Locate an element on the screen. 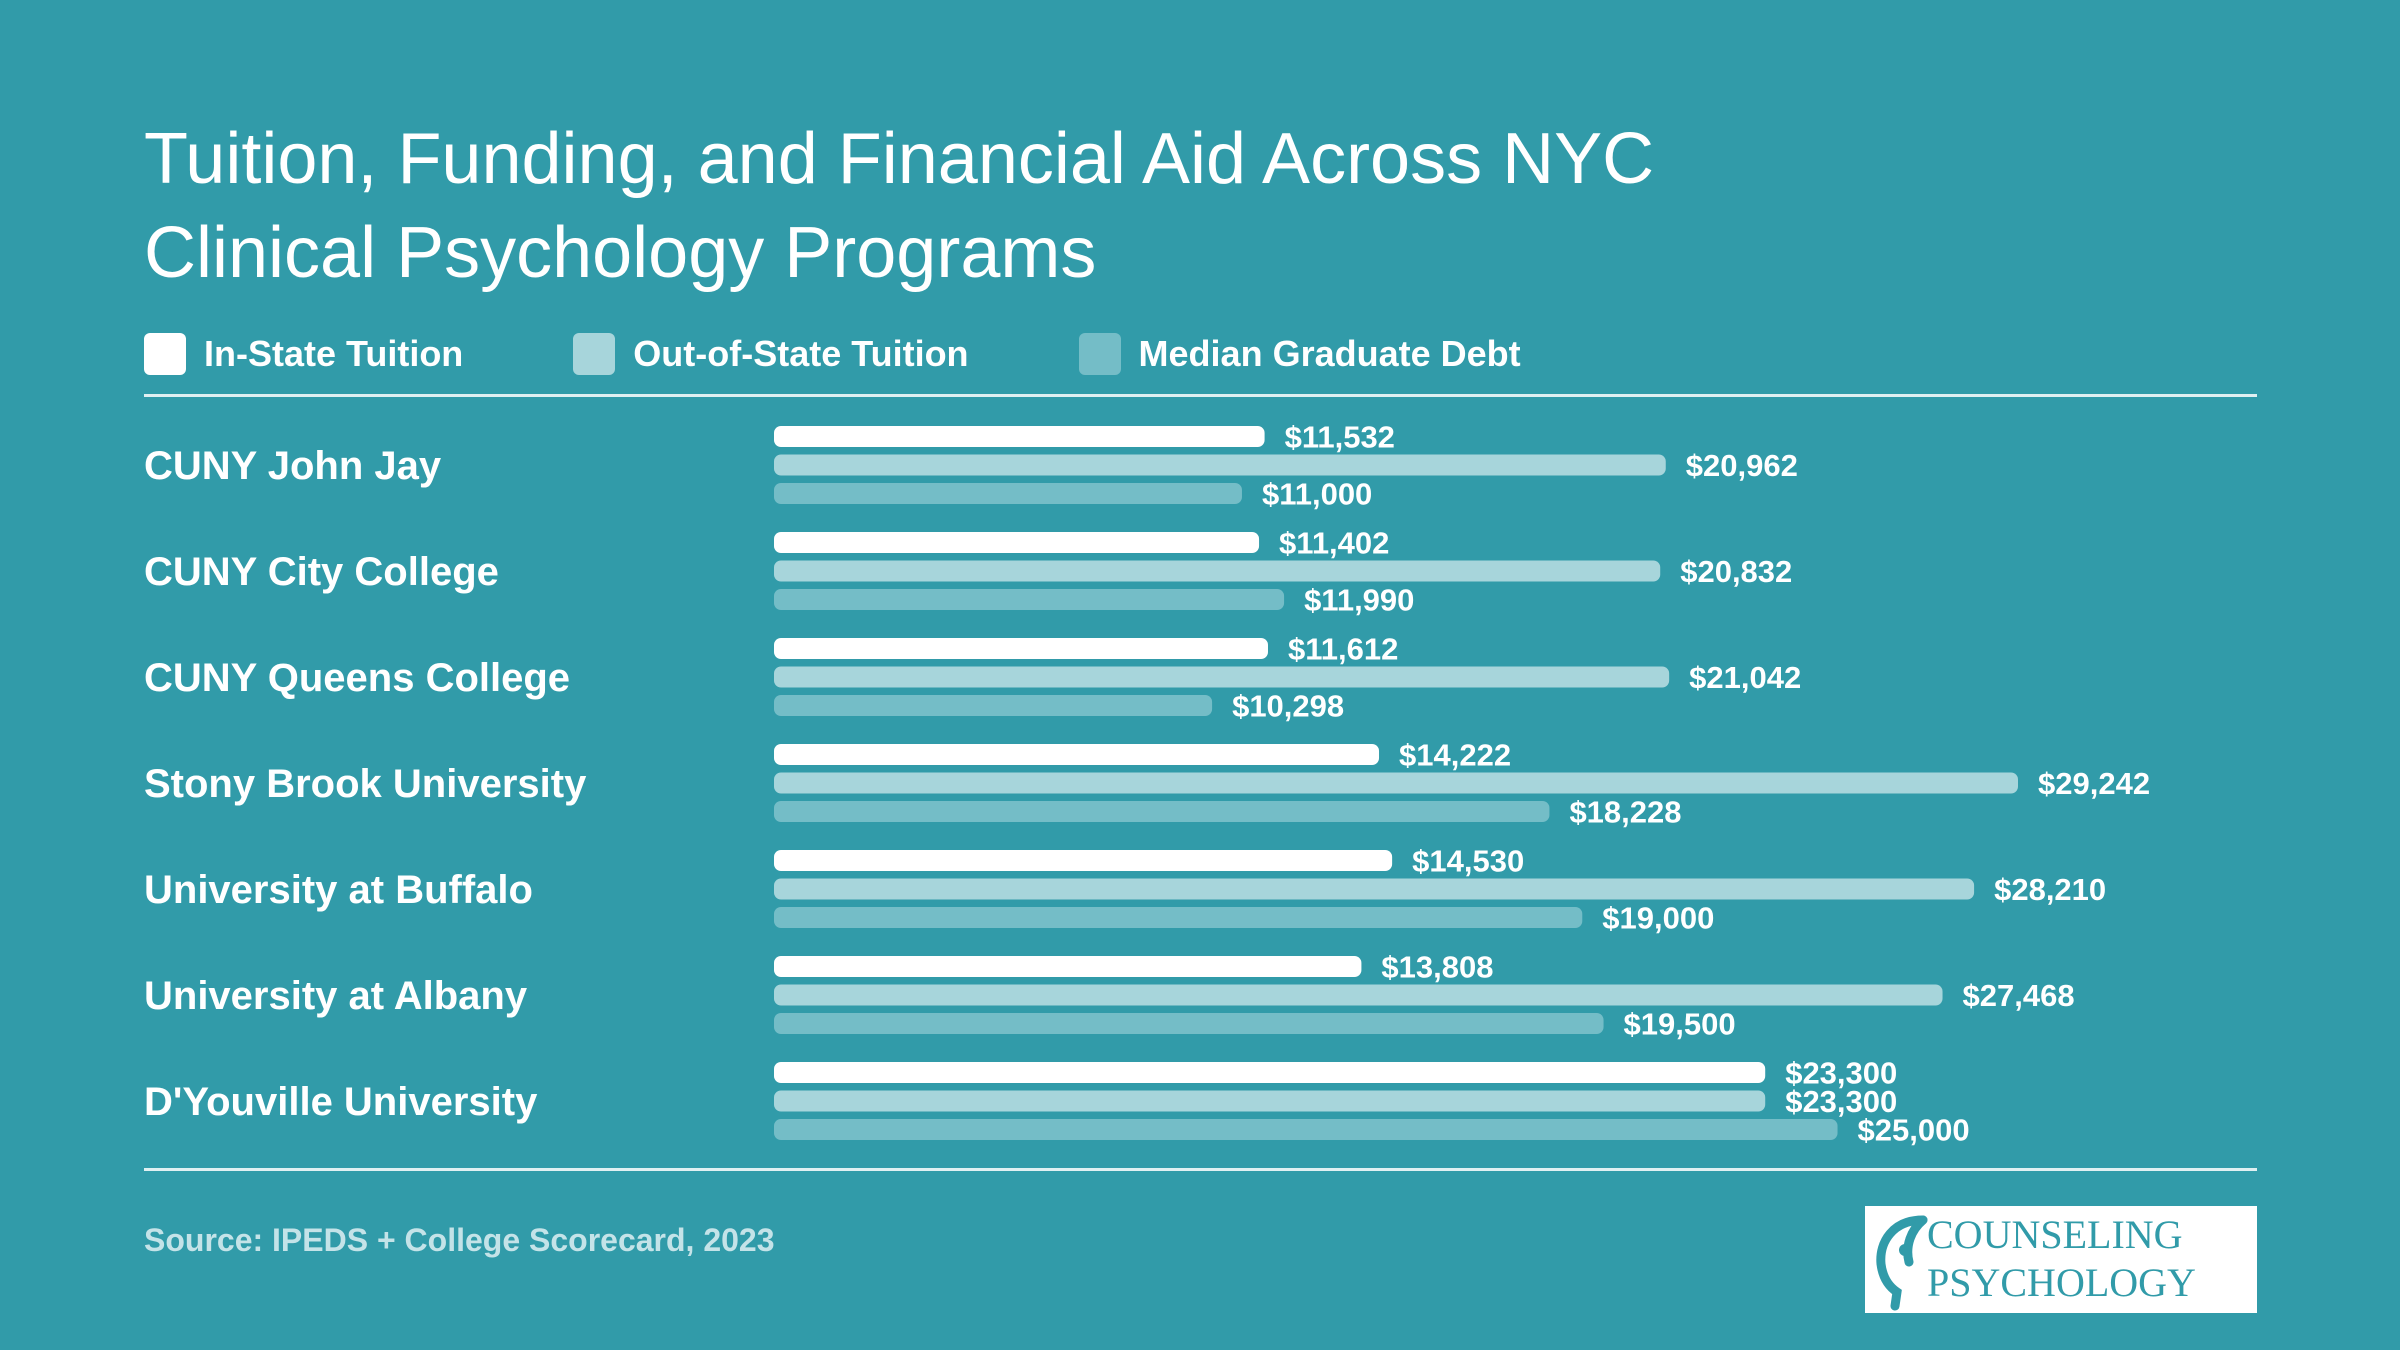 This screenshot has height=1350, width=2400. legend-item-median-debt: Median Graduate Debt is located at coordinates (1299, 354).